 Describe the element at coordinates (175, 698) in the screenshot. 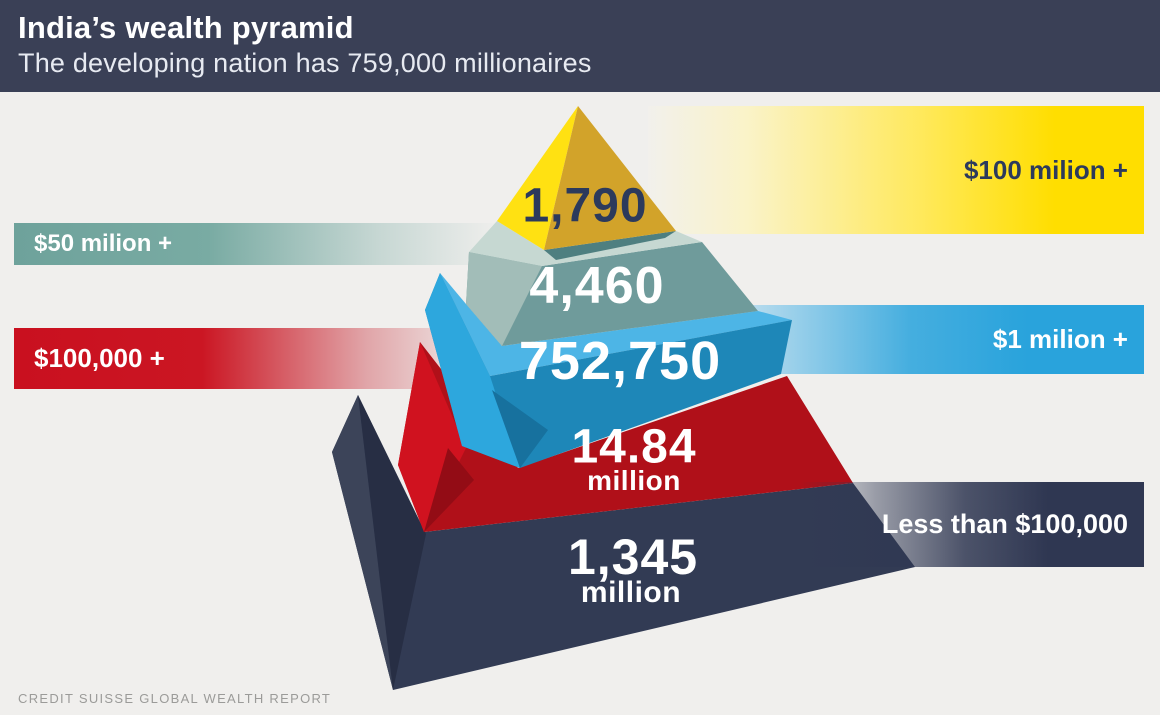

I see `source-credit: CREDIT SUISSE GLOBAL WEALTH REPORT` at that location.